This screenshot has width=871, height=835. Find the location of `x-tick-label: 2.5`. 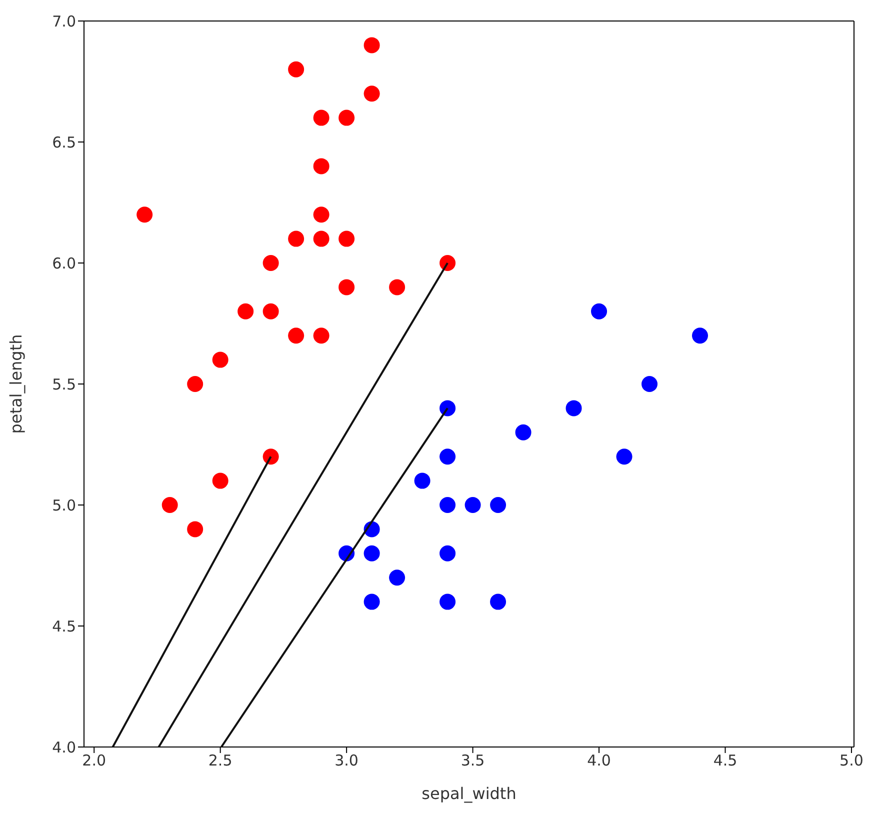

x-tick-label: 2.5 is located at coordinates (220, 761).